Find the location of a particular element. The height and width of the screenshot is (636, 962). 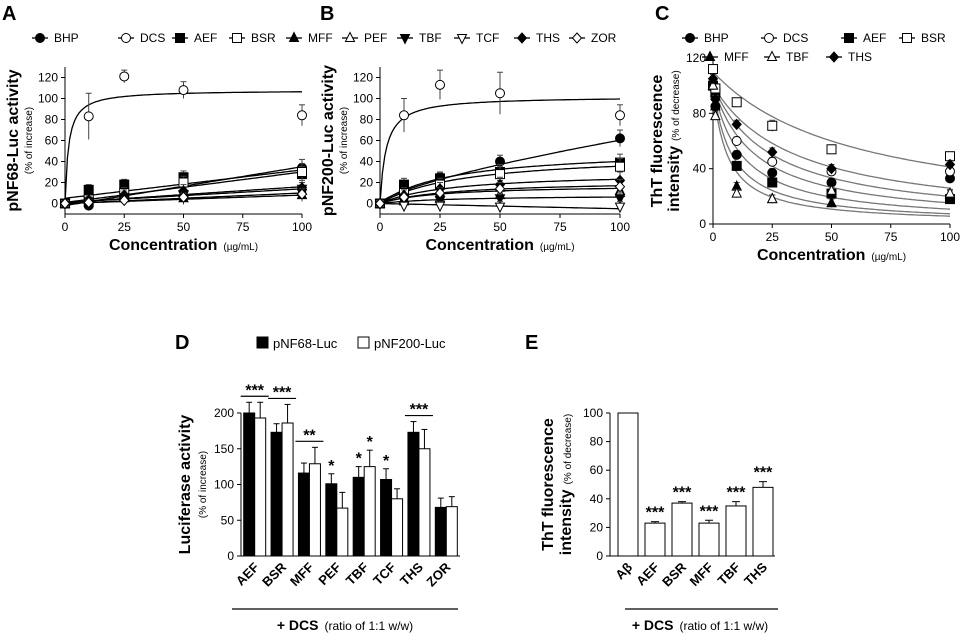

legend-c-marker-ths is located at coordinates (834, 57).